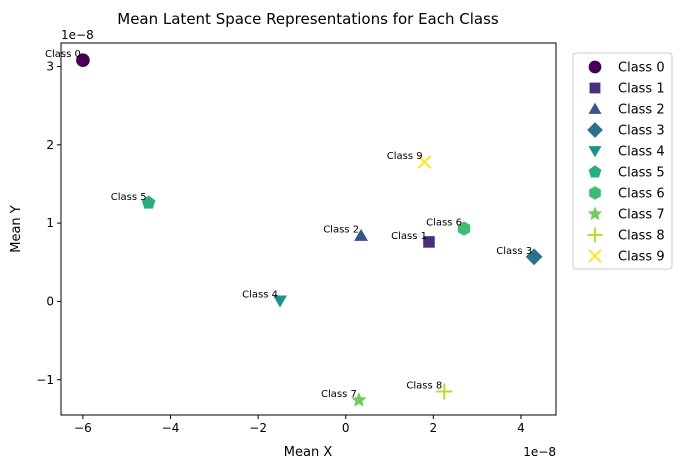  I want to click on y-offset-text: 1e−8, so click(77, 35).